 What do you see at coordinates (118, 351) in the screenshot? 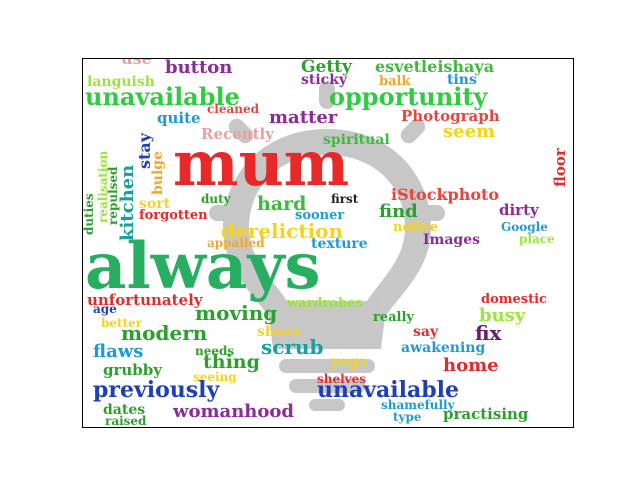
I see `word-flaws: flaws` at bounding box center [118, 351].